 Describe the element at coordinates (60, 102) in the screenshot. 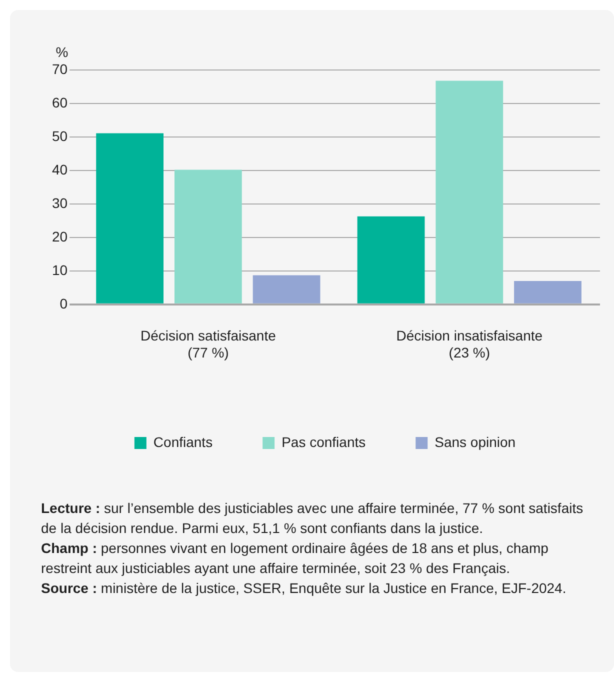

I see `y-tick-label: 60` at that location.